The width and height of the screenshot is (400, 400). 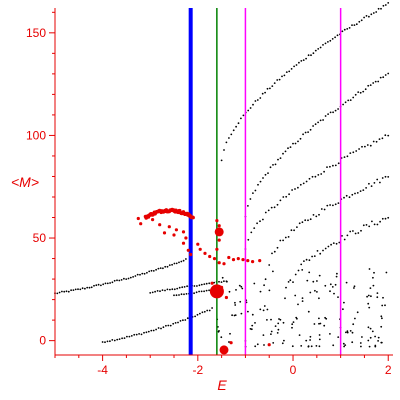 I want to click on y-ticks: 0 50 100 150, so click(x=40, y=179).